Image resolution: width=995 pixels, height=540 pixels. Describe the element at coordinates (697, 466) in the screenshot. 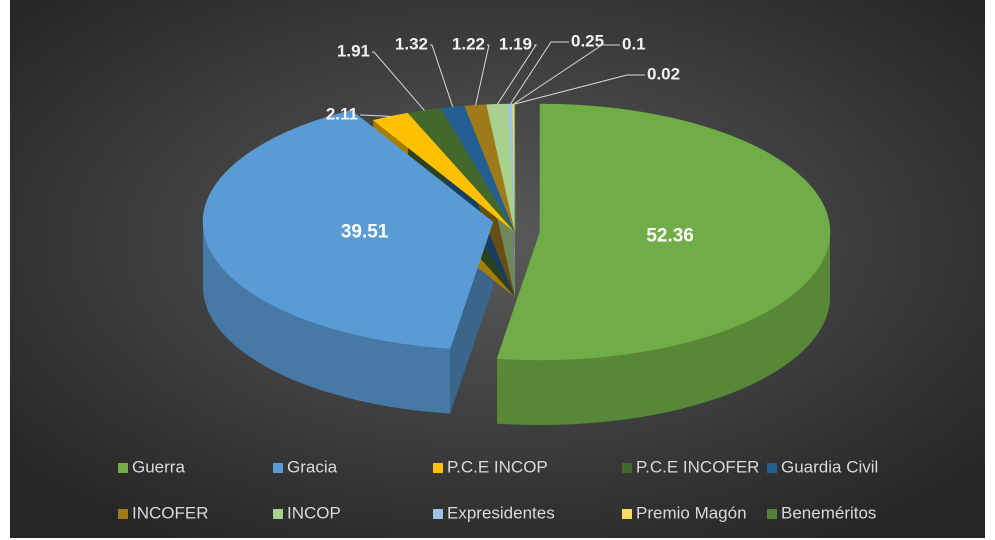

I see `legend-label: P.C.E INCOFER` at that location.